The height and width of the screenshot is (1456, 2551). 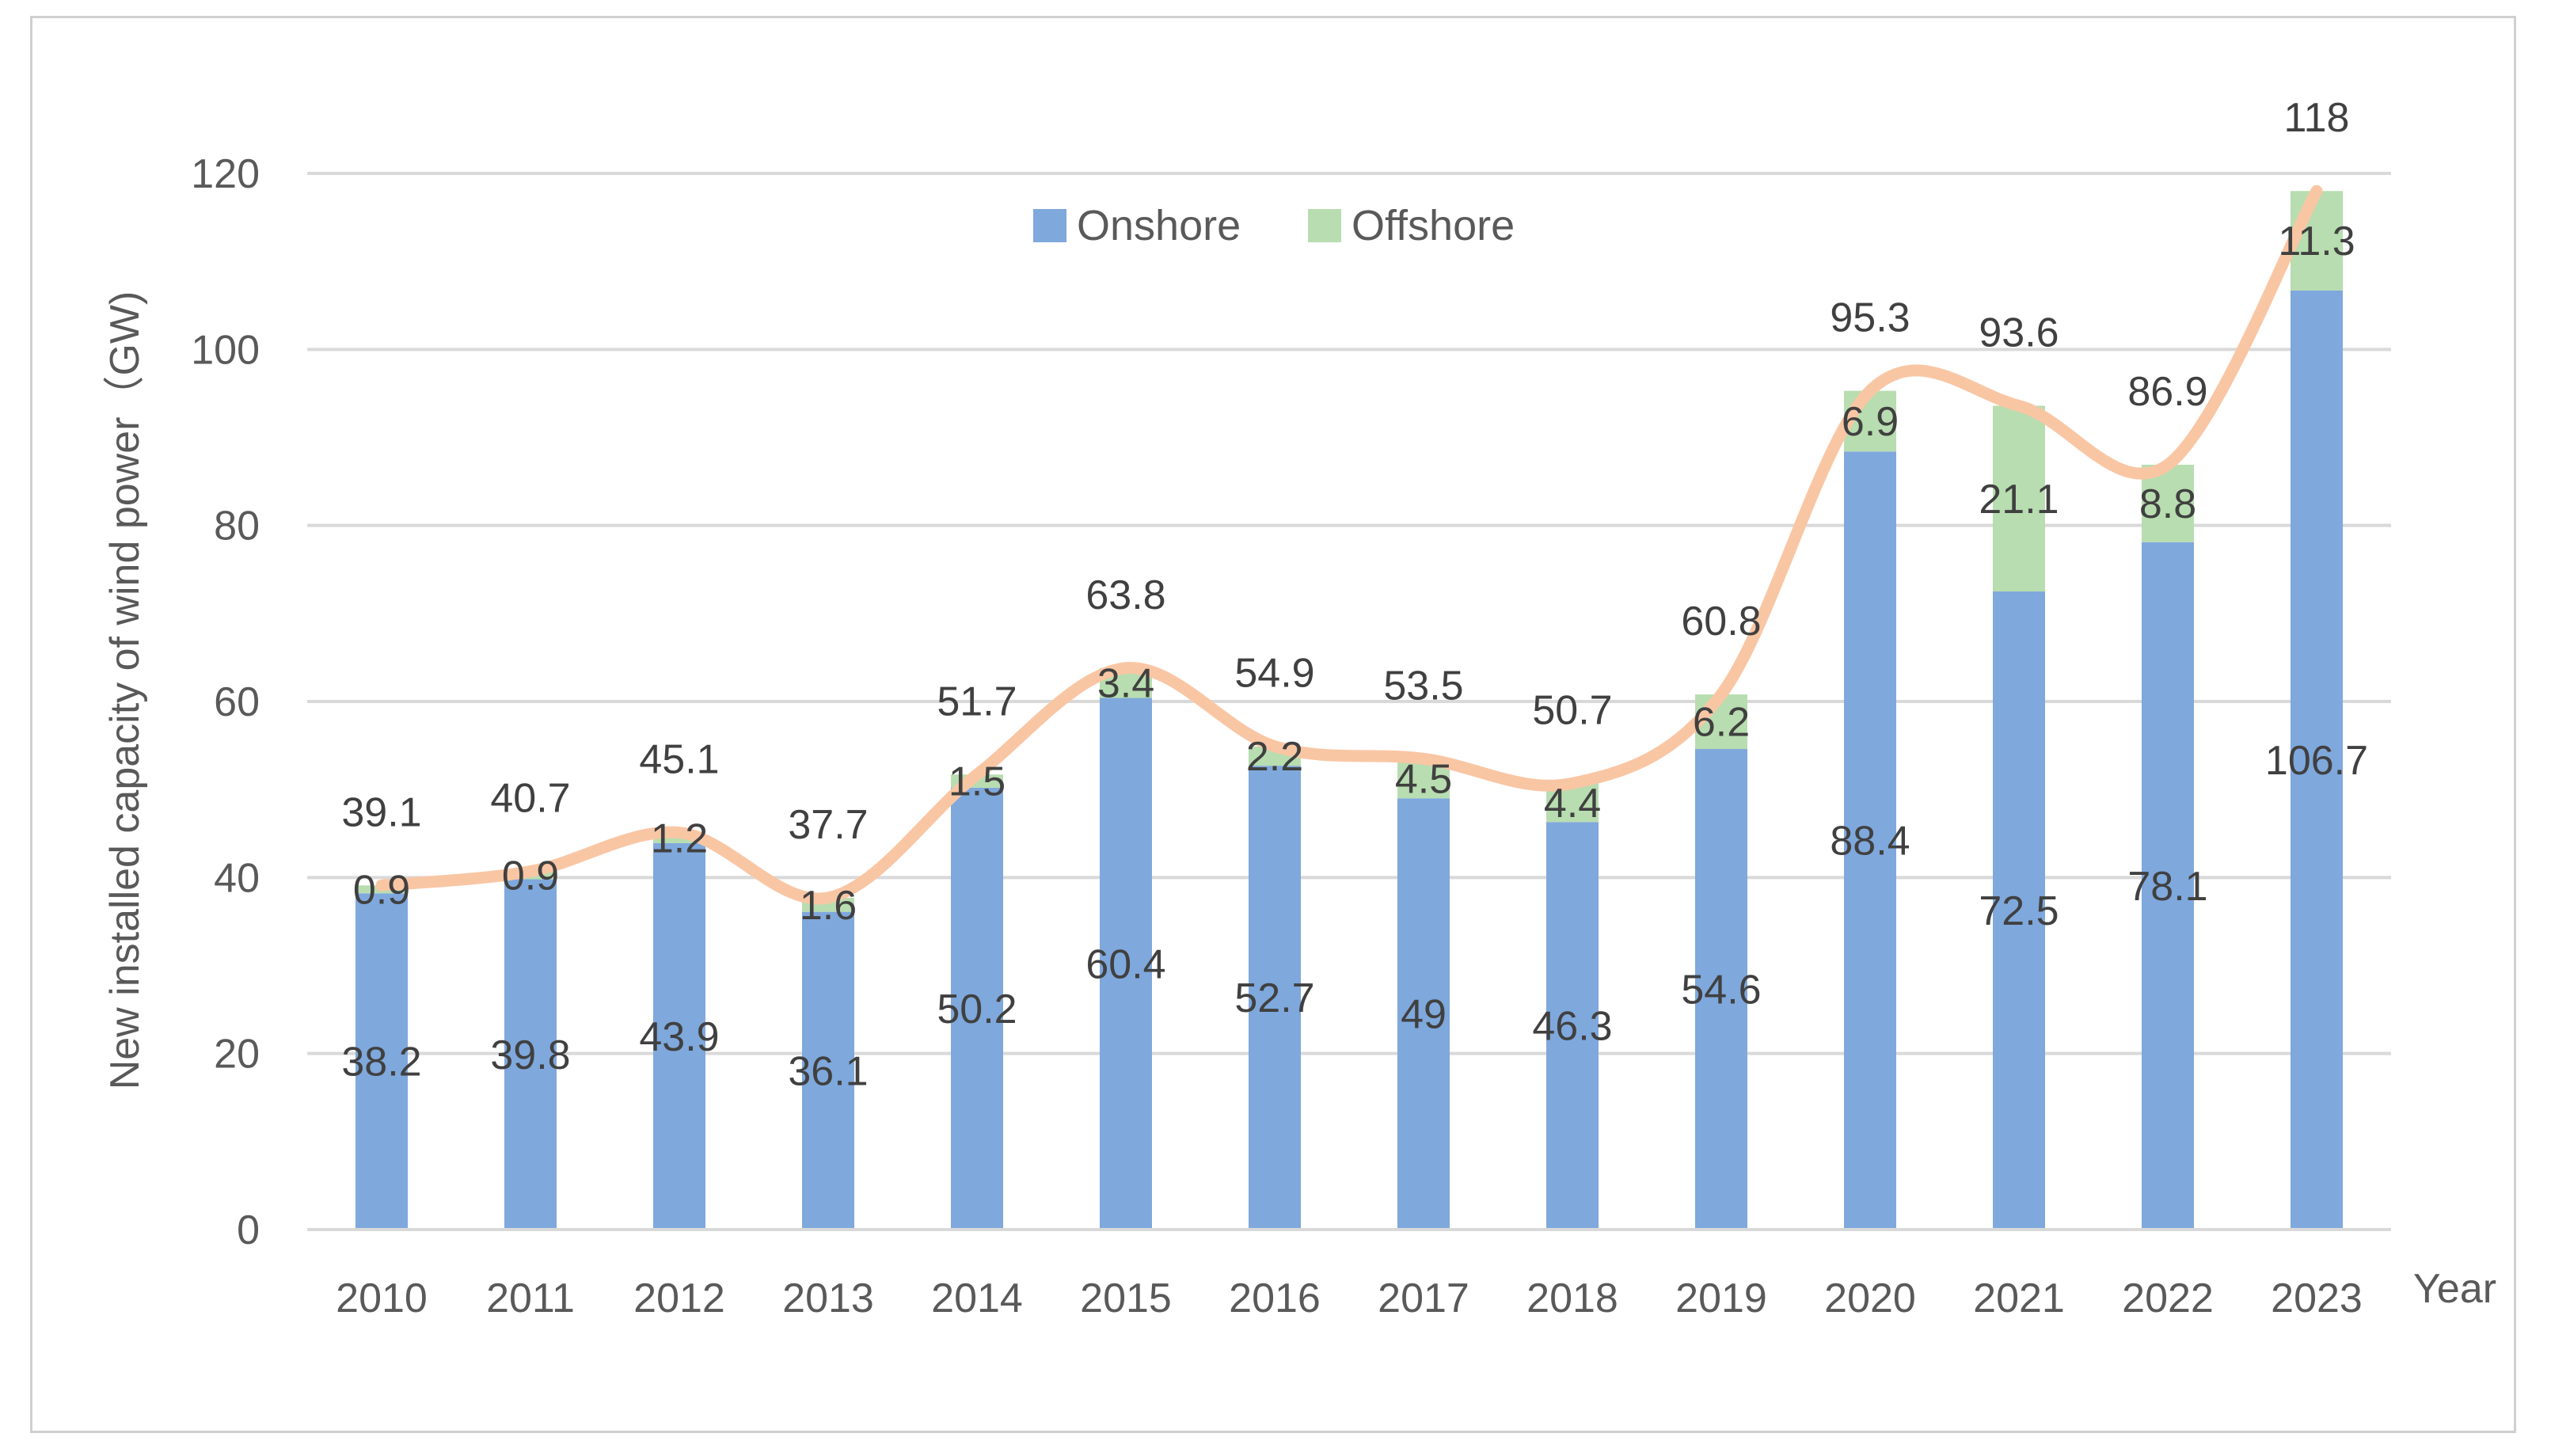 I want to click on offshore-value-label: 4.4, so click(x=1572, y=804).